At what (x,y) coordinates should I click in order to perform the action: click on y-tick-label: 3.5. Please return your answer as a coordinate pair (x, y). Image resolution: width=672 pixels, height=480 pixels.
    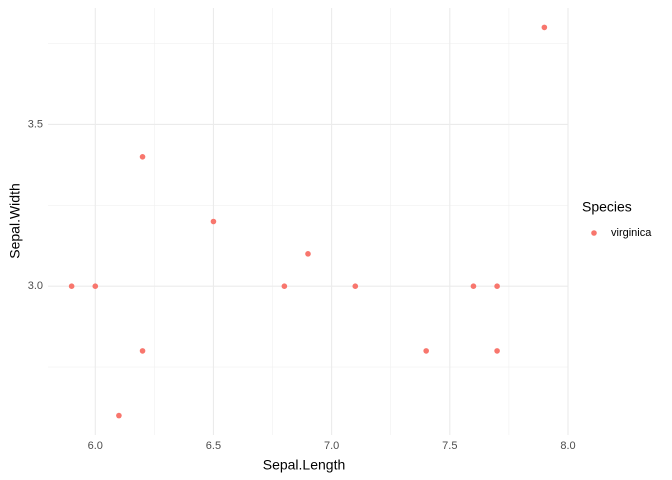
    Looking at the image, I should click on (35, 124).